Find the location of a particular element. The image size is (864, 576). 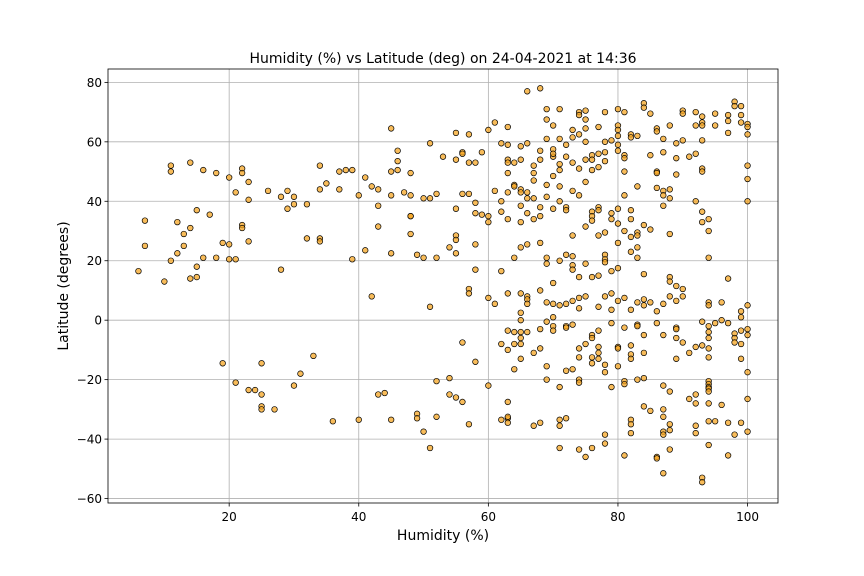

y-tick-label: −20 is located at coordinates (89, 380).